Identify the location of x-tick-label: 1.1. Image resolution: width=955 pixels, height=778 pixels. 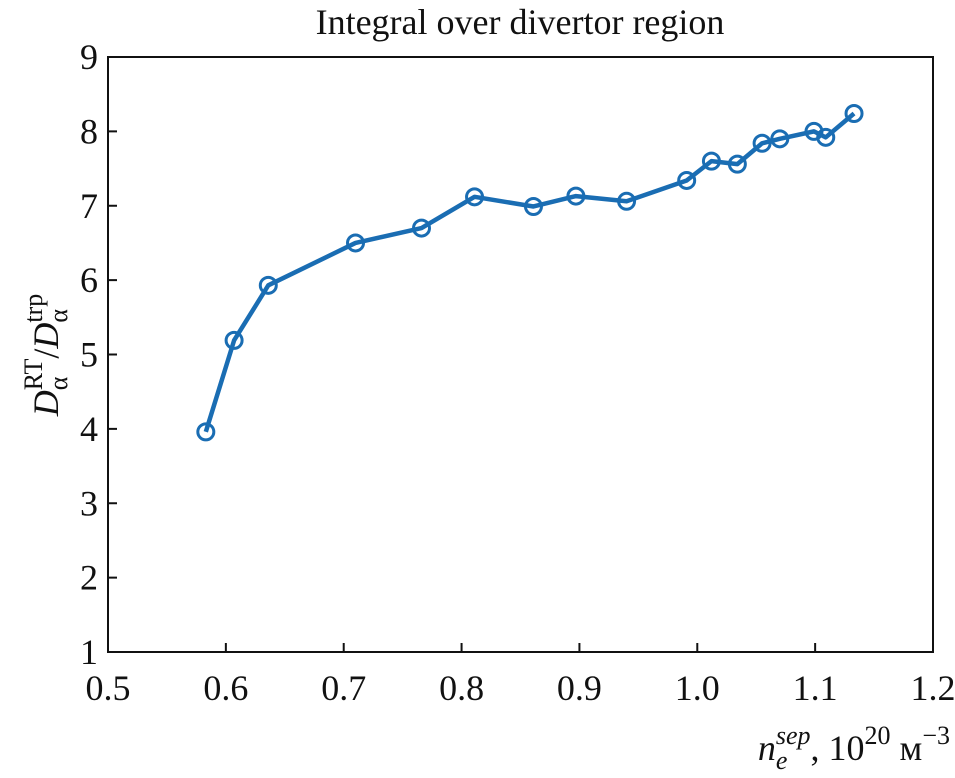
(815, 688).